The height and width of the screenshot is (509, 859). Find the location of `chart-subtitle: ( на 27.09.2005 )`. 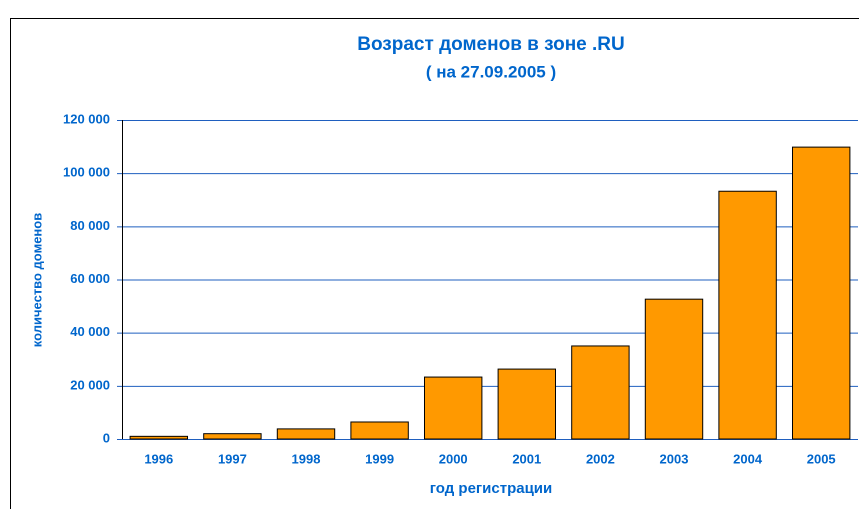

chart-subtitle: ( на 27.09.2005 ) is located at coordinates (491, 71).